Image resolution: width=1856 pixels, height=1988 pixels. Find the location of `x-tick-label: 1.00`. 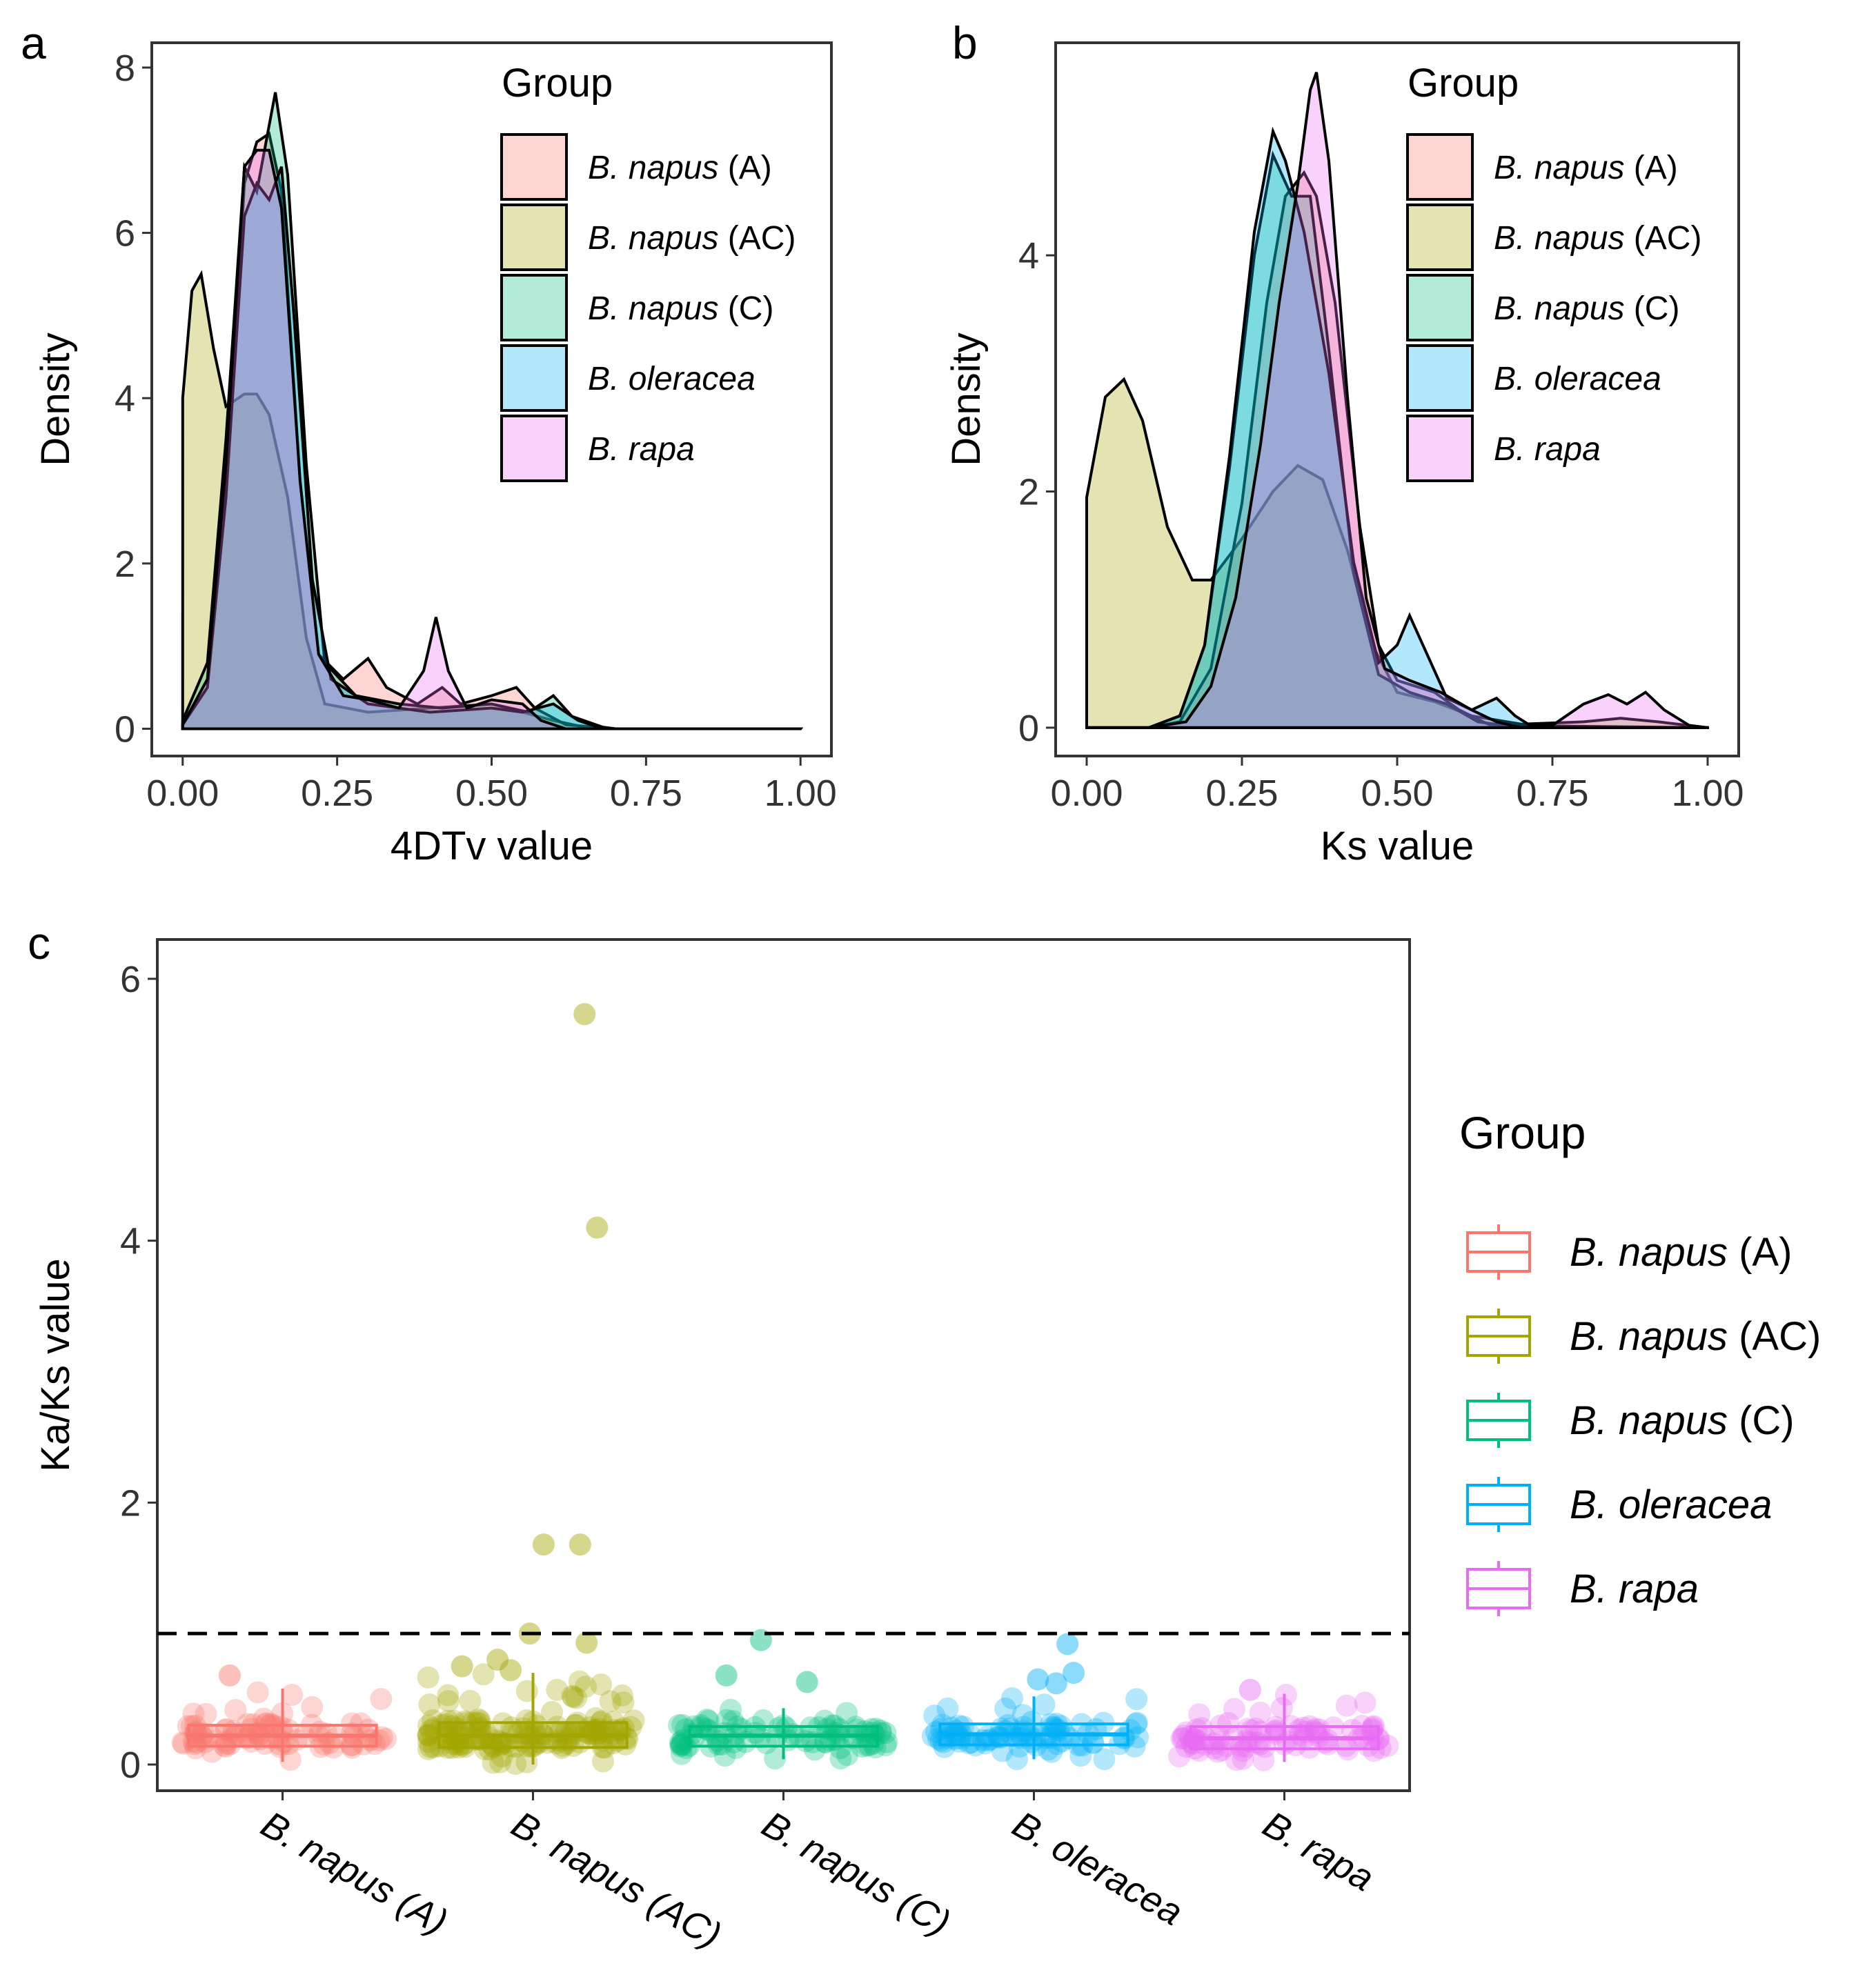

x-tick-label: 1.00 is located at coordinates (800, 793).